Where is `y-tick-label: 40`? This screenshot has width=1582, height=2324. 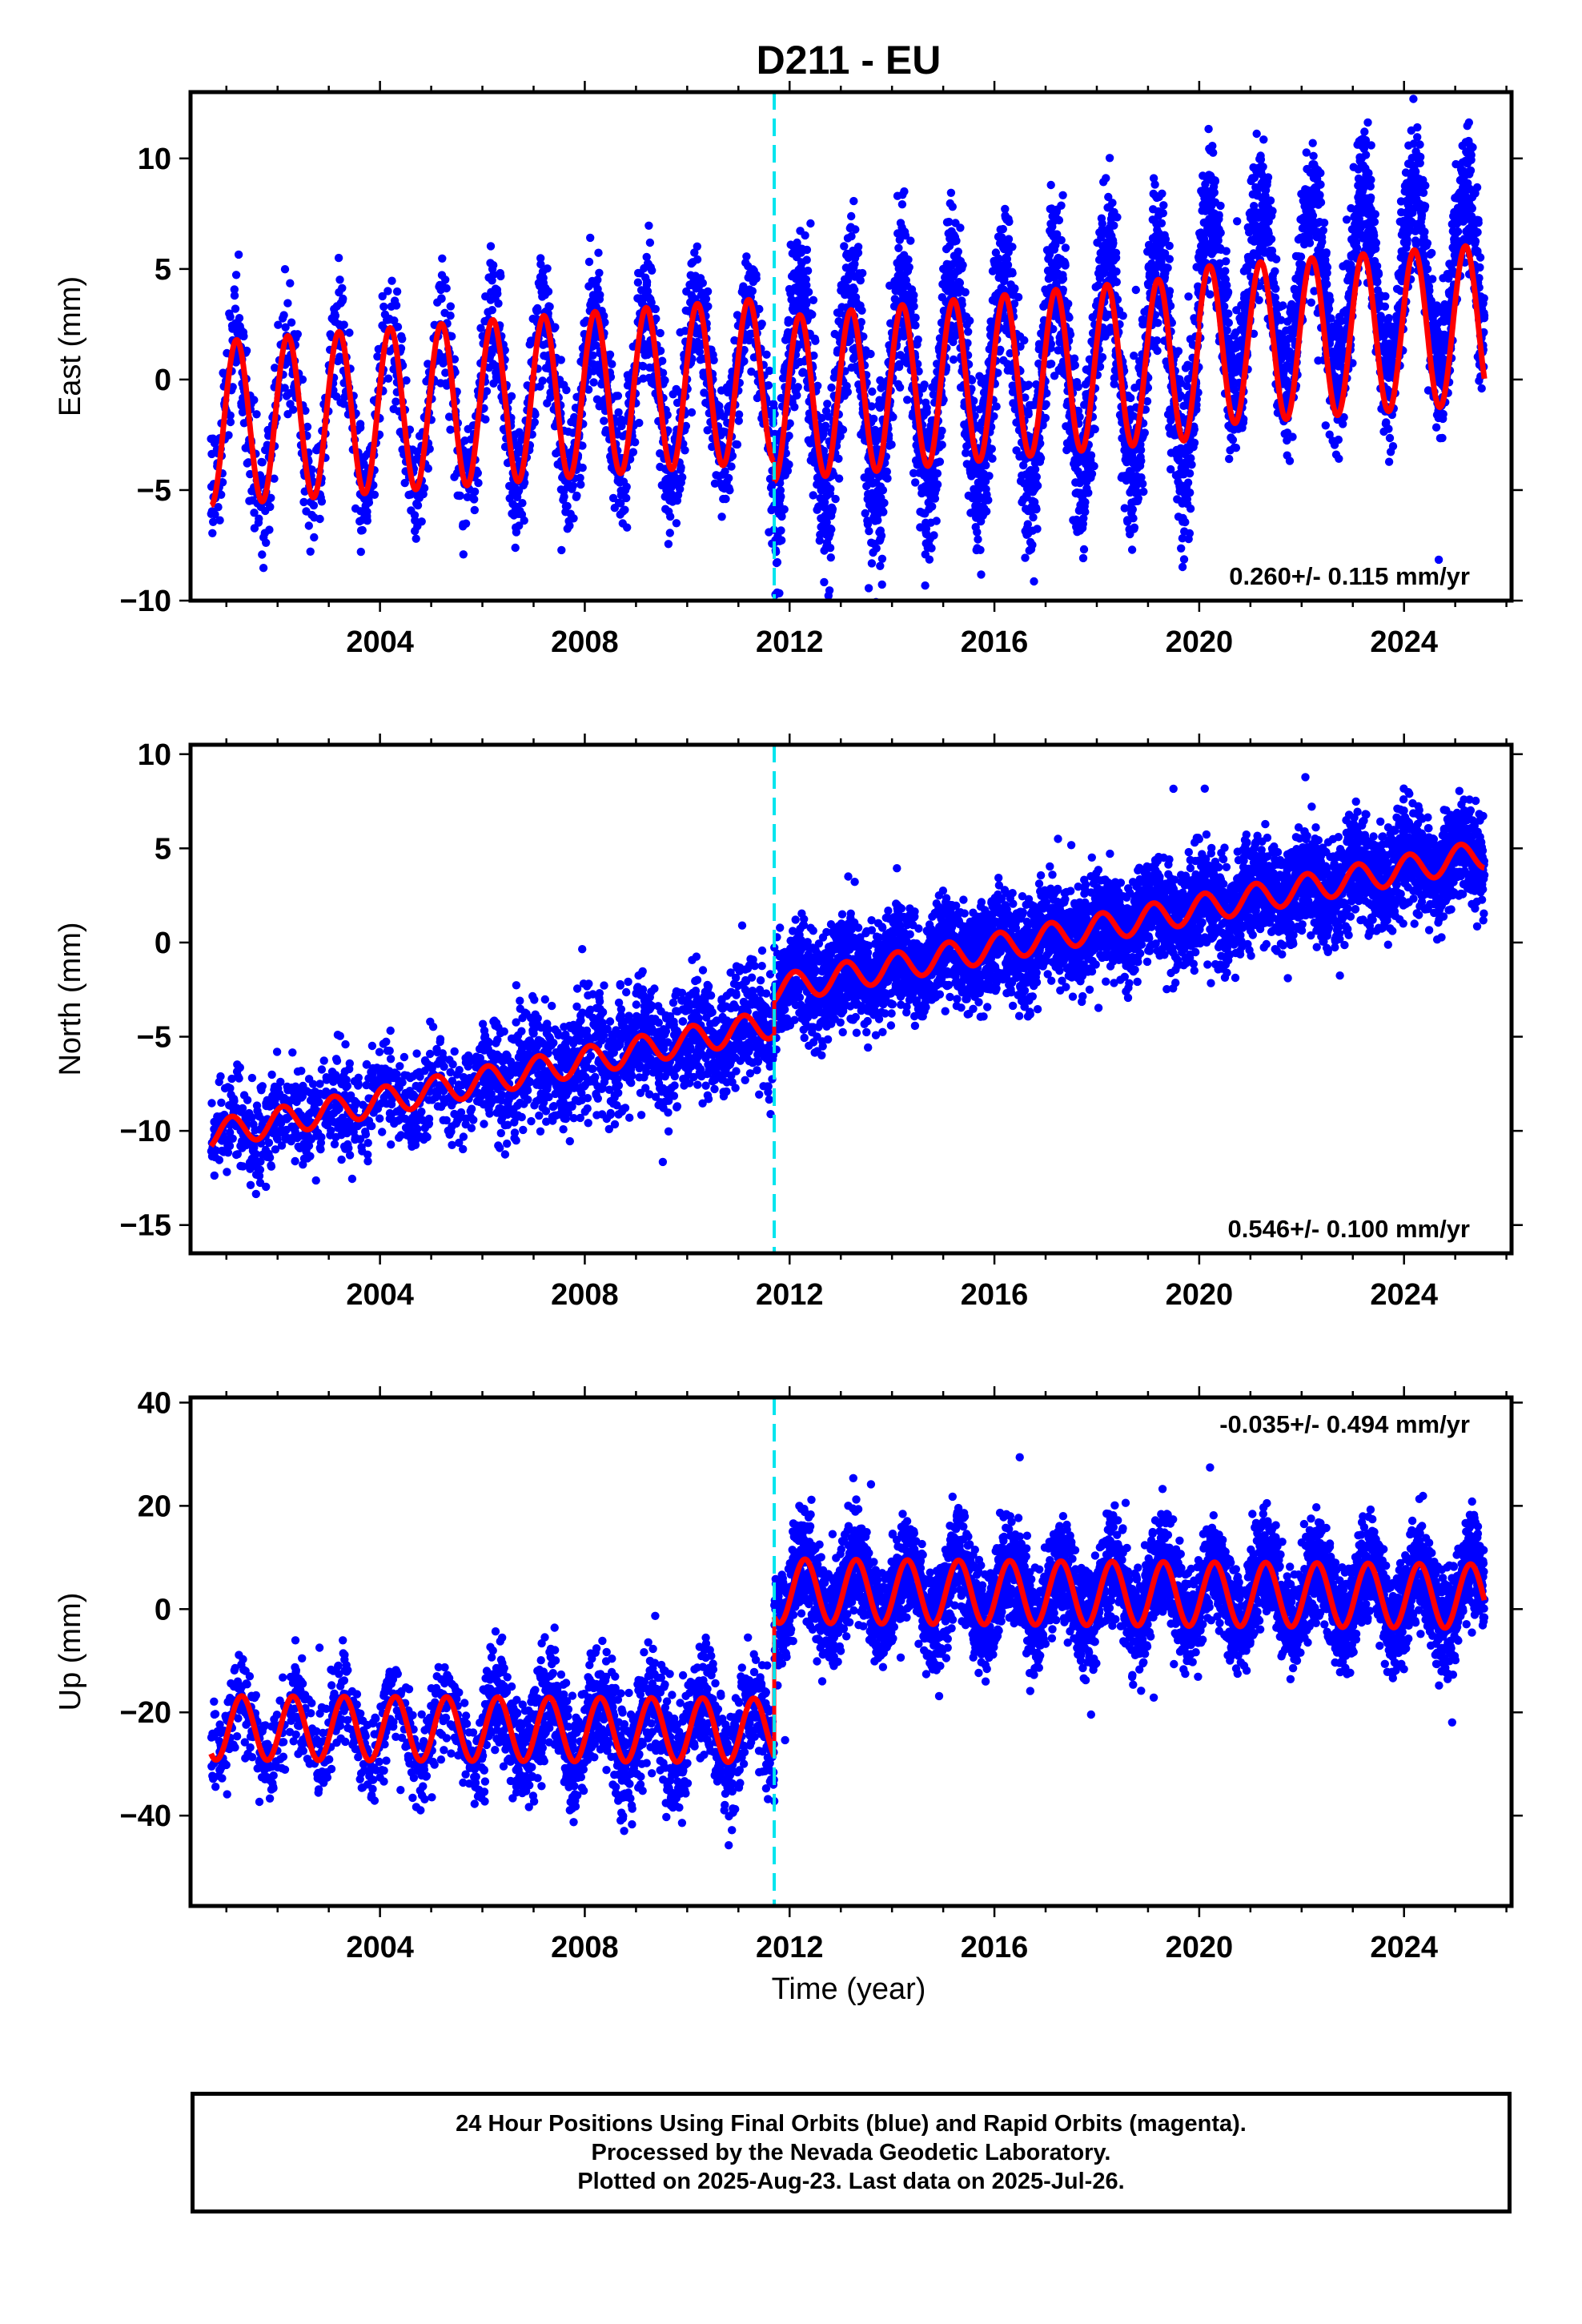 y-tick-label: 40 is located at coordinates (154, 1403).